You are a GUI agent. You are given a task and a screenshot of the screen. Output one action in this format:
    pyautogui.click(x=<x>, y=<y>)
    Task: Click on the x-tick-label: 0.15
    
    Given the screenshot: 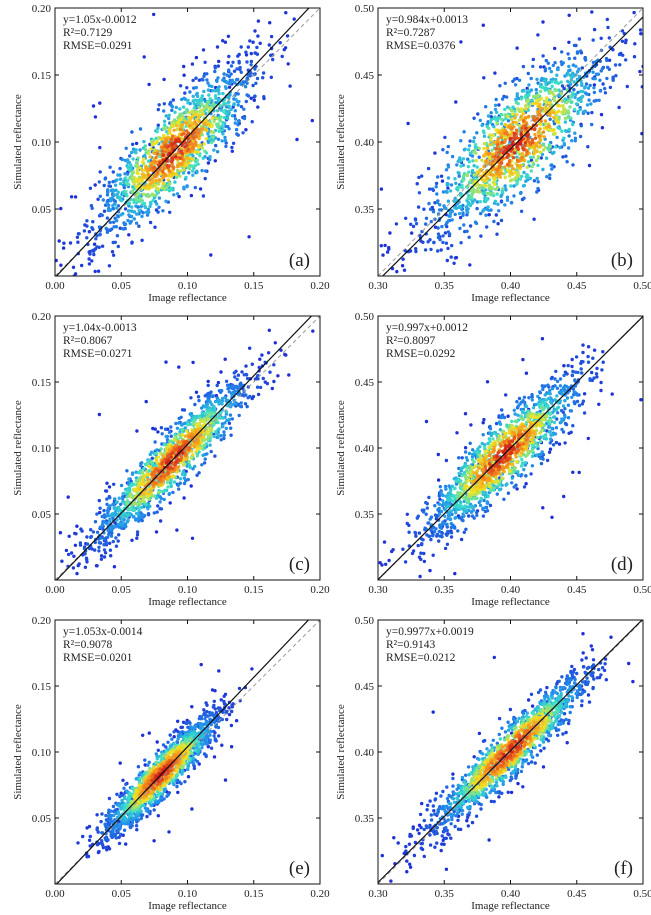 What is the action you would take?
    pyautogui.click(x=254, y=590)
    